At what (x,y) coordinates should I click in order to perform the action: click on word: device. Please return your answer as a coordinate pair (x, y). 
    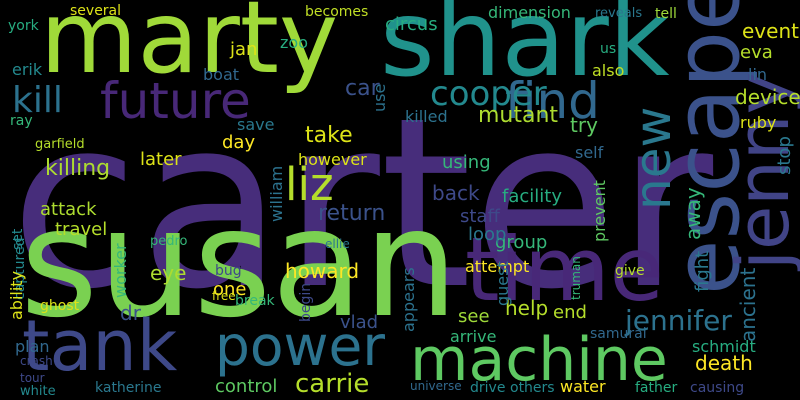
    Looking at the image, I should click on (767, 97).